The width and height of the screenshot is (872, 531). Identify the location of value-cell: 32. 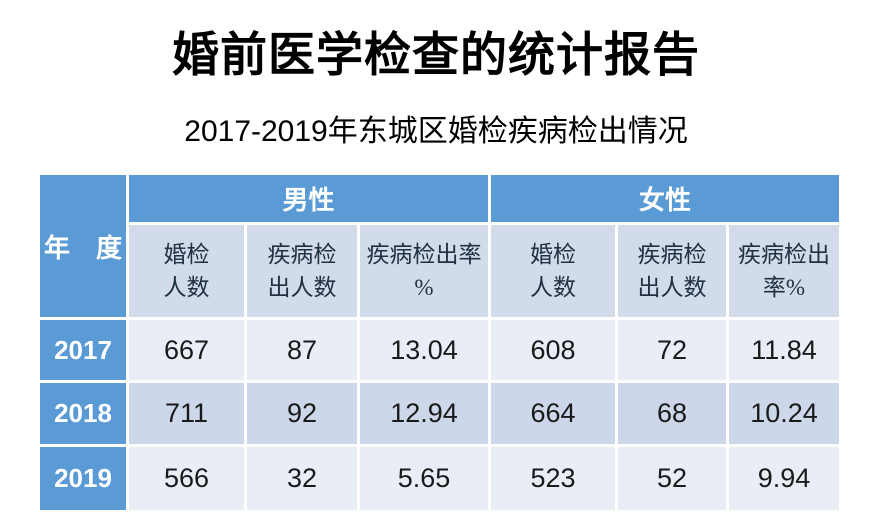
(302, 478).